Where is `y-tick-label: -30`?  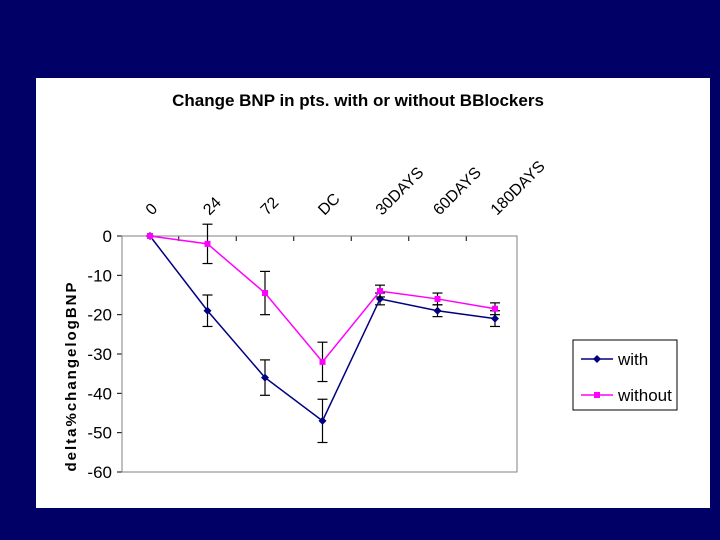 y-tick-label: -30 is located at coordinates (99, 354).